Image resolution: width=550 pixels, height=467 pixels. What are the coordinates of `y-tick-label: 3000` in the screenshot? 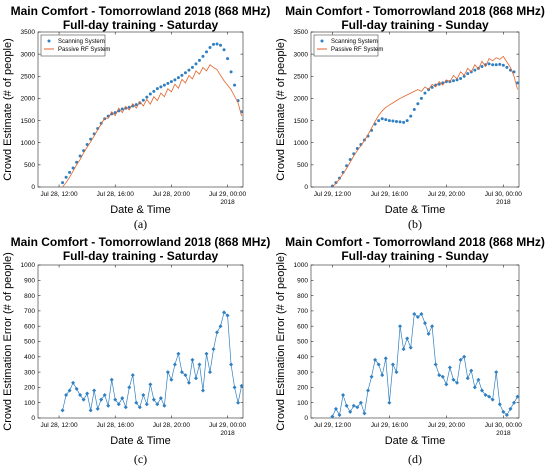 It's located at (301, 54).